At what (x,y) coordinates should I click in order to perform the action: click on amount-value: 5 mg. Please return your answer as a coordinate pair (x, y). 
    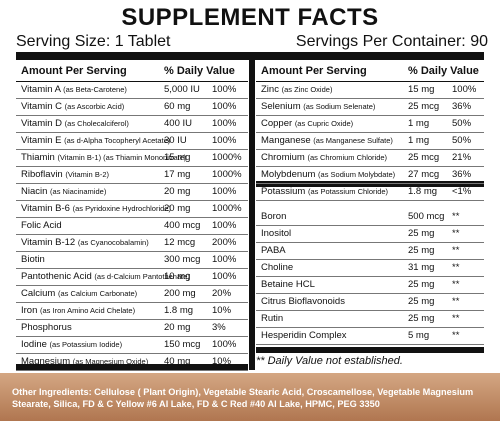
    Looking at the image, I should click on (419, 335).